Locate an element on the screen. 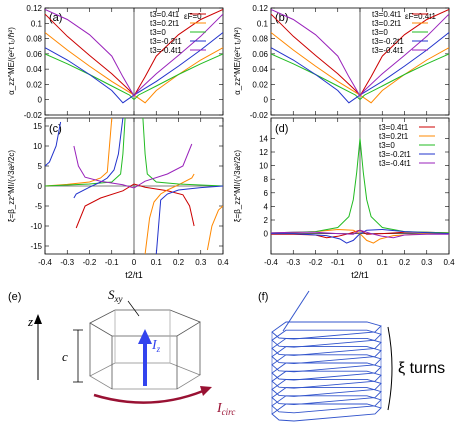 The height and width of the screenshot is (424, 461). hexagonal-prism is located at coordinates (145, 349).